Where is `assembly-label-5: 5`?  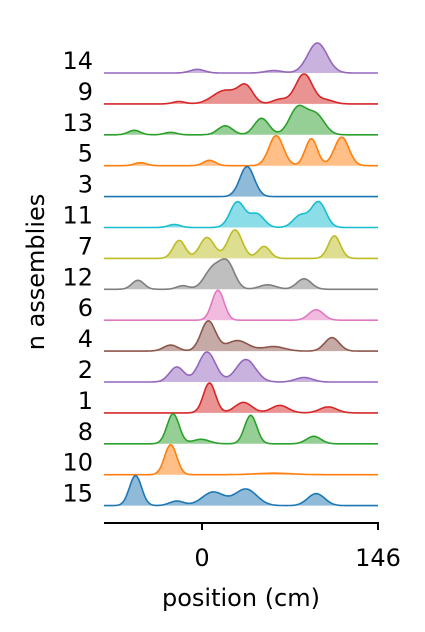
assembly-label-5: 5 is located at coordinates (85, 154).